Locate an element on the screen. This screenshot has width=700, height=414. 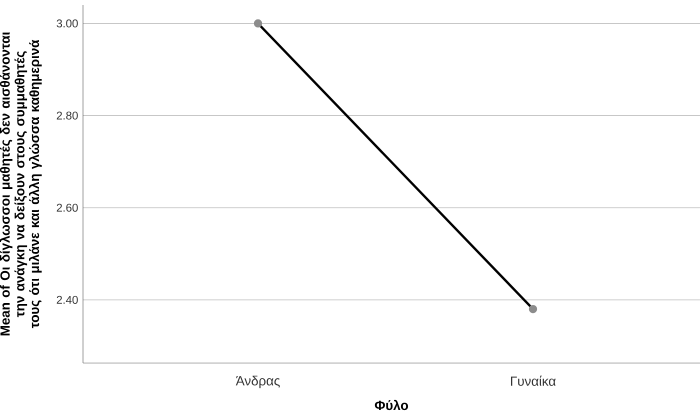
x-axis-title: Φύλο is located at coordinates (391, 405).